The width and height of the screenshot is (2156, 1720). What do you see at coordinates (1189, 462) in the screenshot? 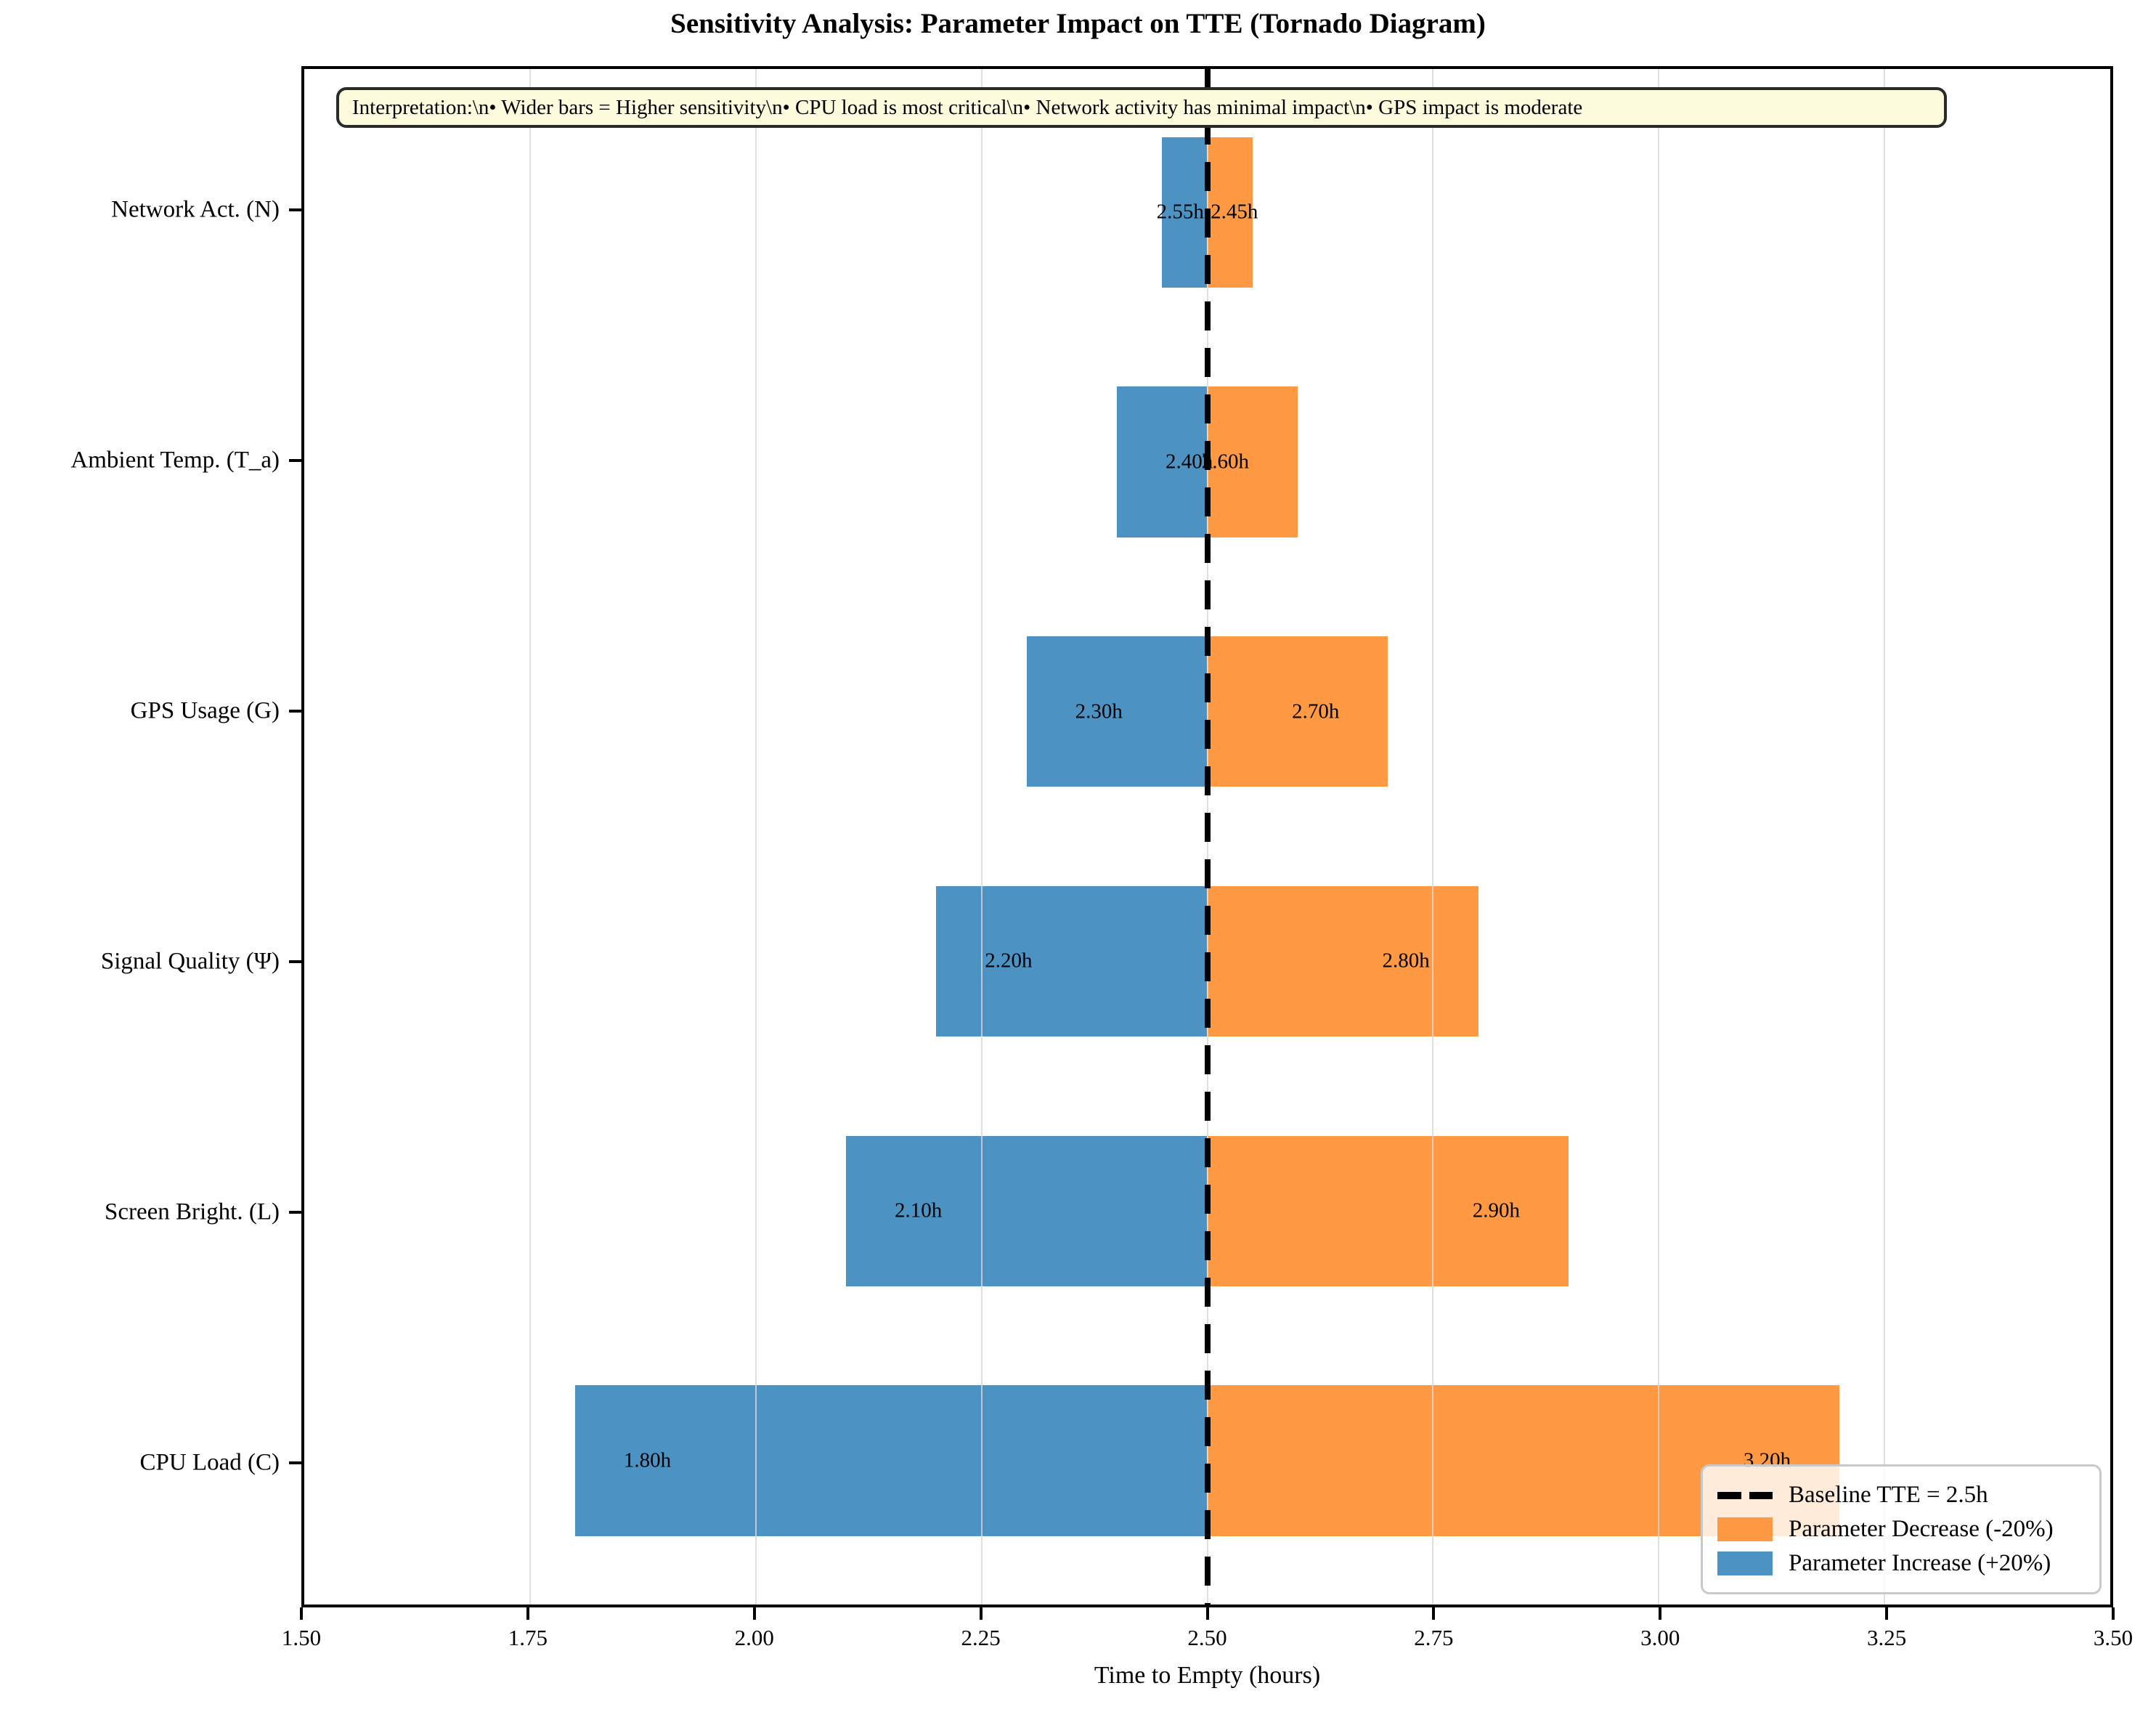
I see `increase-bar-label: 2.40h` at bounding box center [1189, 462].